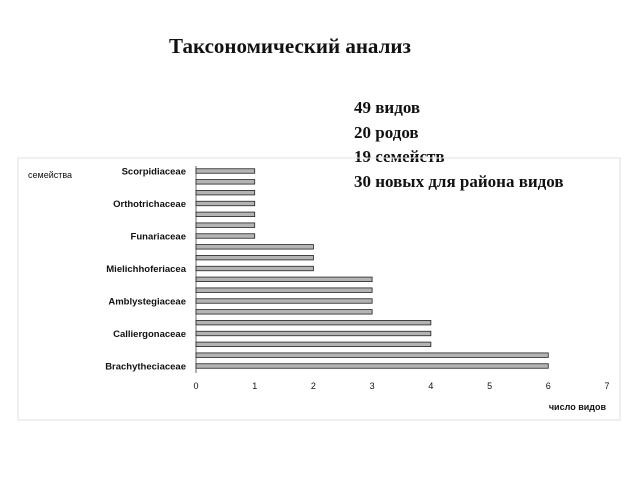 This screenshot has height=480, width=640. Describe the element at coordinates (578, 407) in the screenshot. I see `x-axis-title: число видов` at that location.